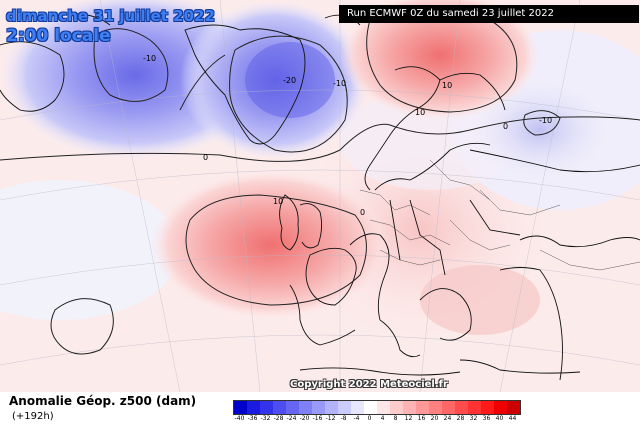  What do you see at coordinates (239, 418) in the screenshot?
I see `legend-label: -40` at bounding box center [239, 418].